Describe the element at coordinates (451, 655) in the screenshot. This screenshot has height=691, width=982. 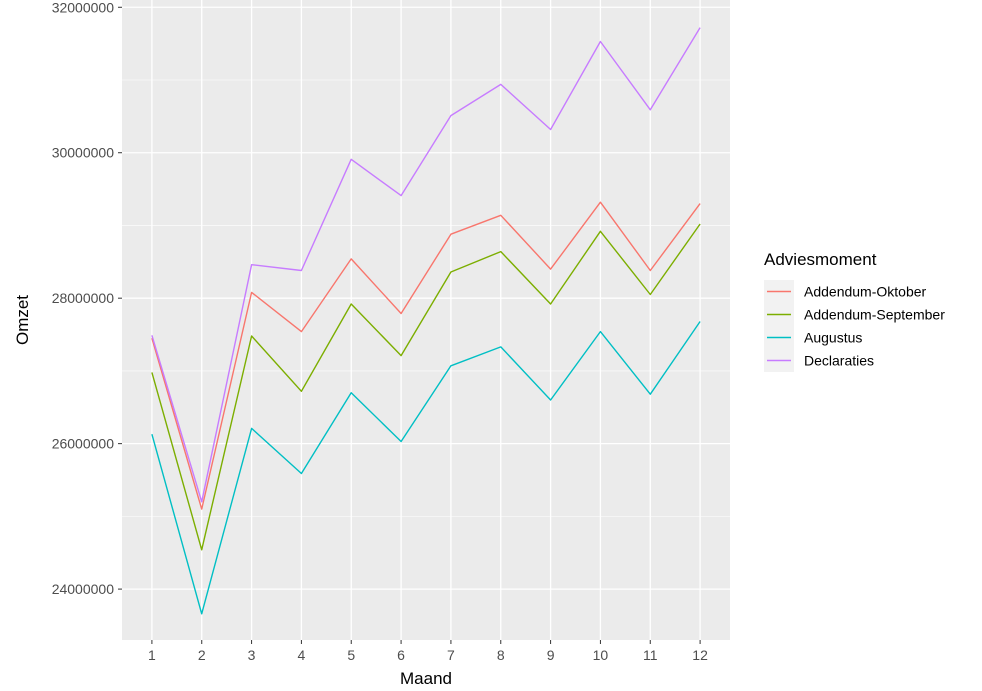
I see `x-tick-label: 7` at that location.